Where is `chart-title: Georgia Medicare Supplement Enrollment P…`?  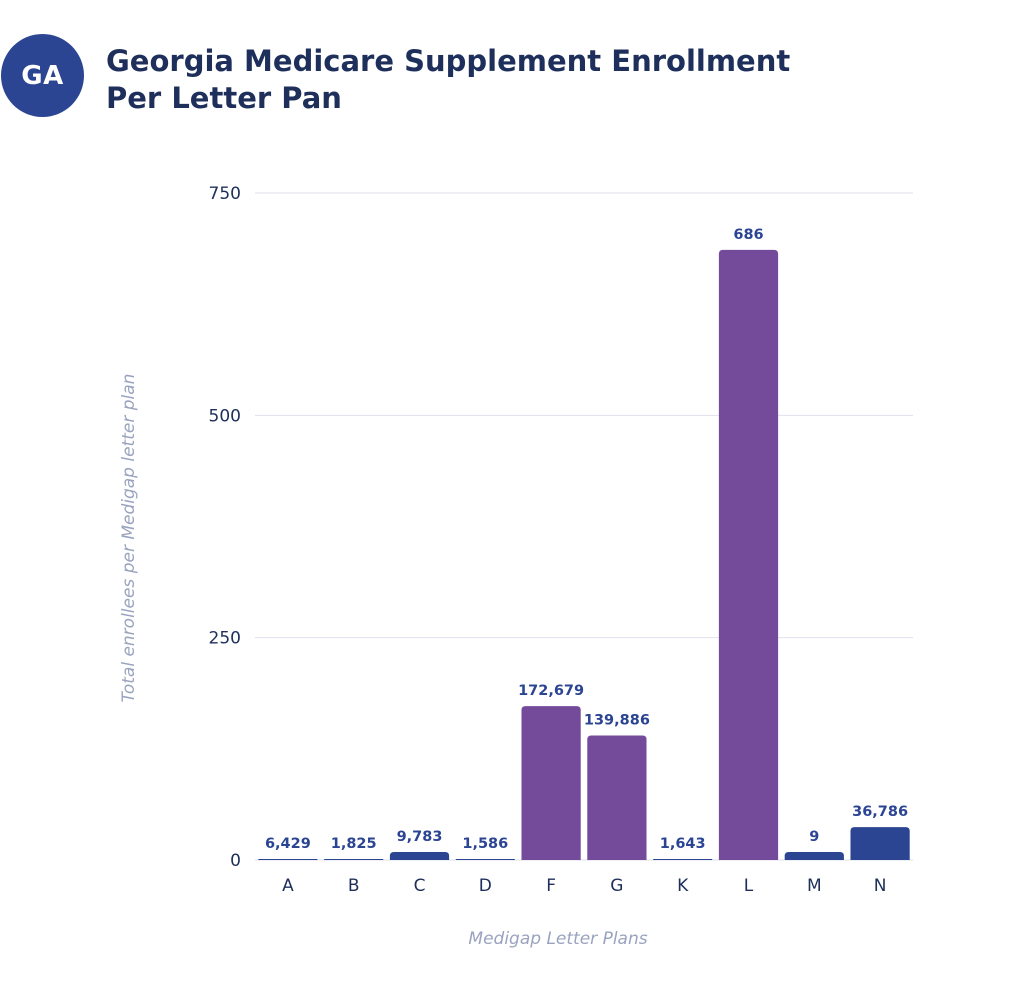 chart-title: Georgia Medicare Supplement Enrollment P… is located at coordinates (466, 80).